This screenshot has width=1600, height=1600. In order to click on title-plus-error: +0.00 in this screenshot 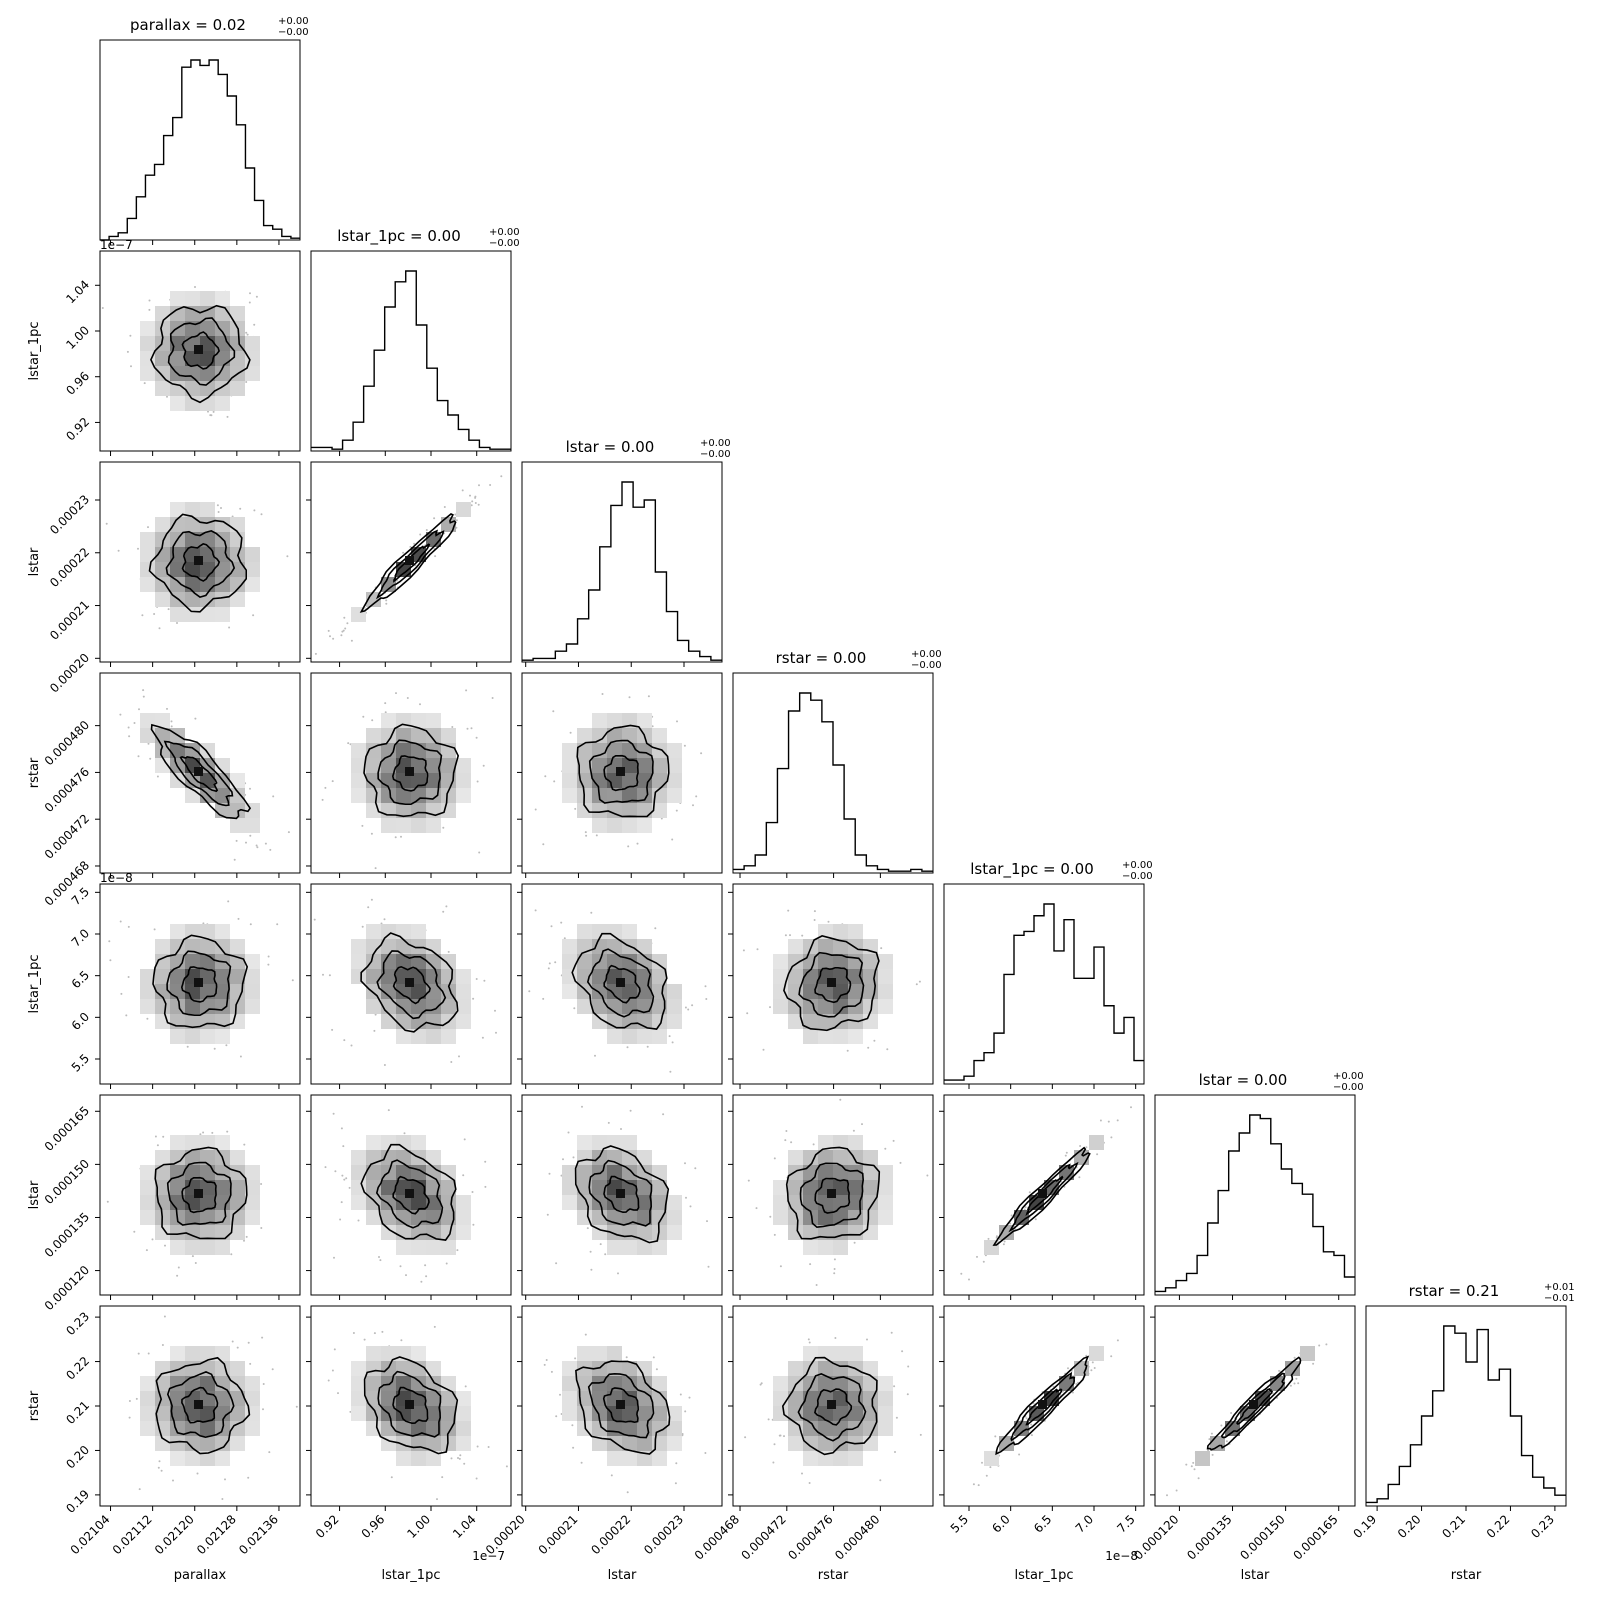, I will do `click(504, 232)`.